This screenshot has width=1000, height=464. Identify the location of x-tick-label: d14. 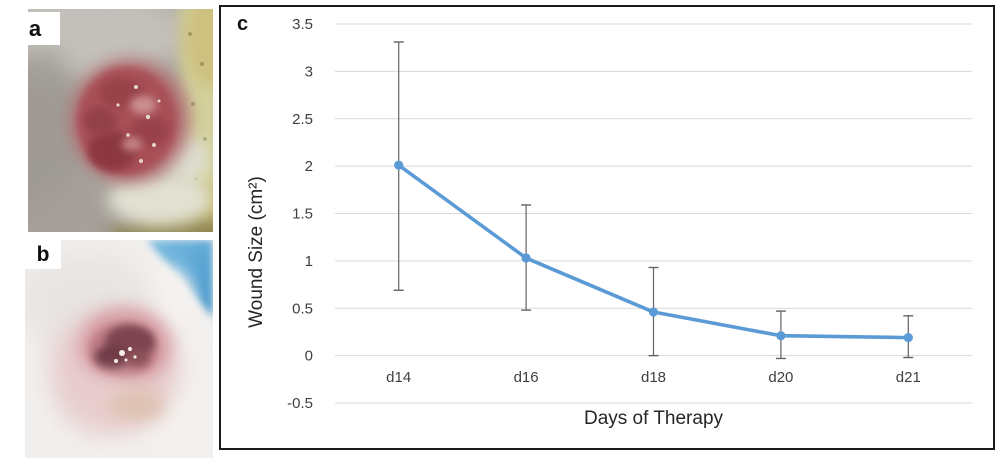
(398, 377).